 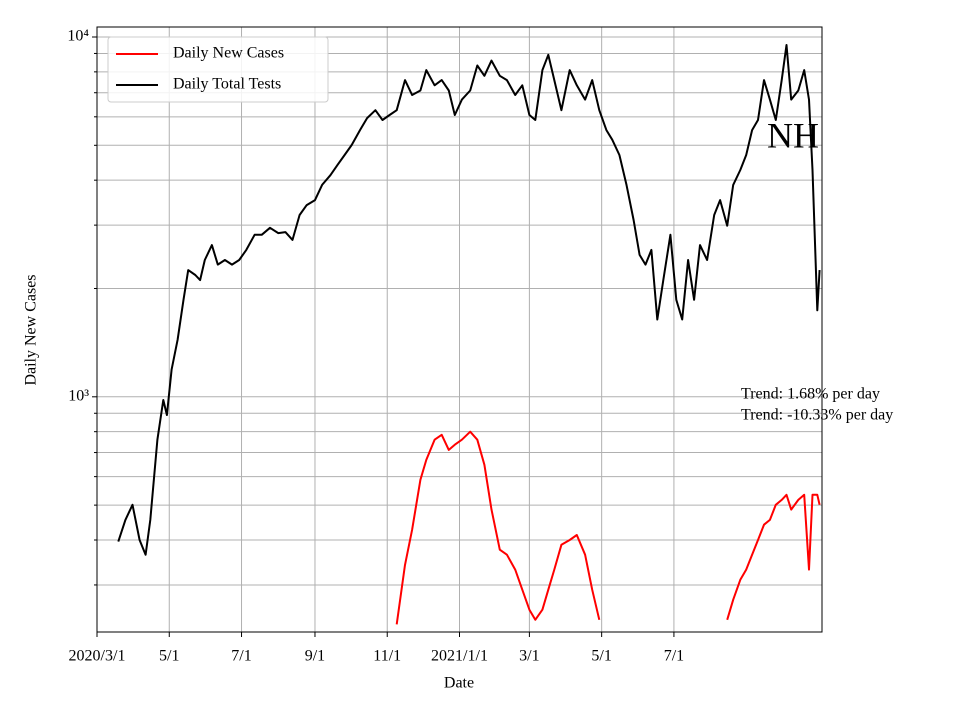 I want to click on trend-label: Trend: 1.68% per day, so click(x=810, y=394).